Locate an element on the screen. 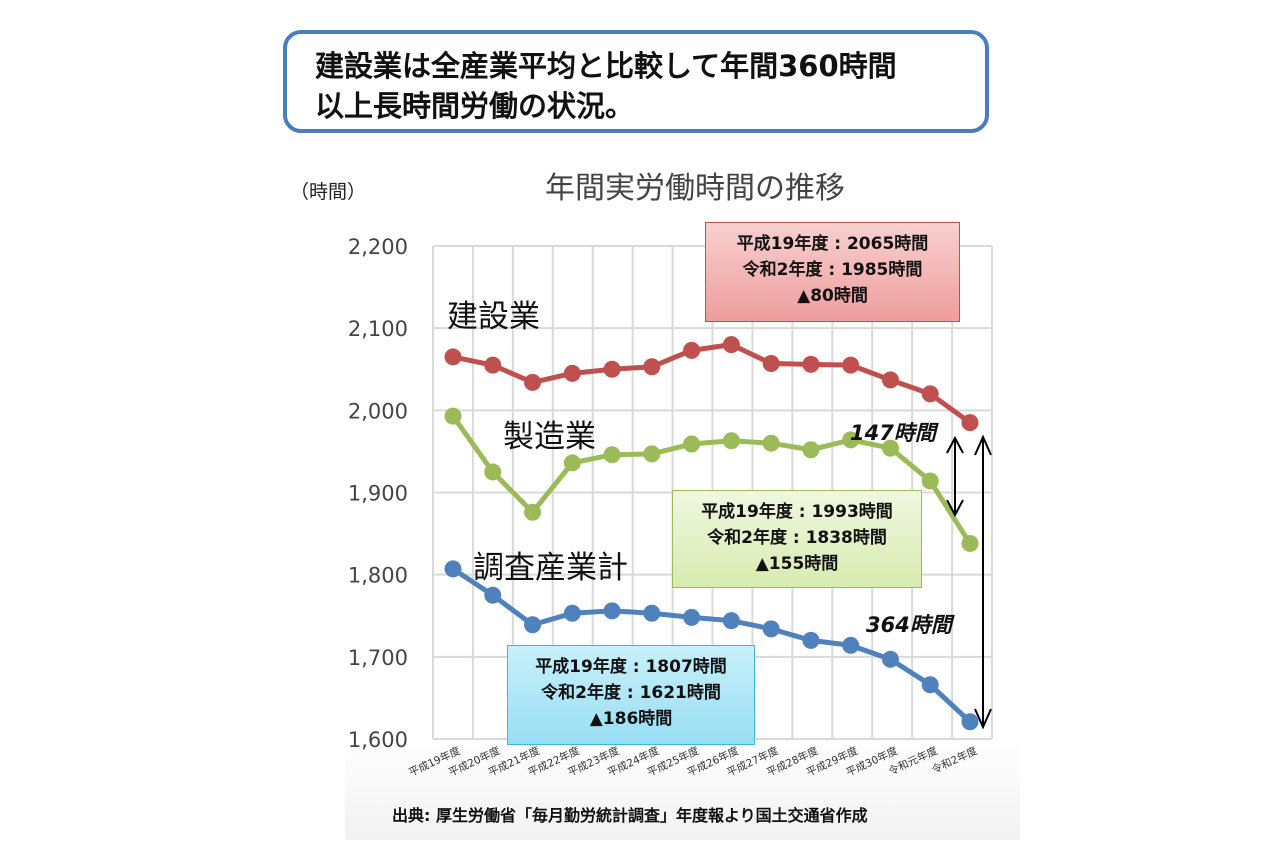 The height and width of the screenshot is (852, 1274). annotation-line: ▲80時間 is located at coordinates (832, 296).